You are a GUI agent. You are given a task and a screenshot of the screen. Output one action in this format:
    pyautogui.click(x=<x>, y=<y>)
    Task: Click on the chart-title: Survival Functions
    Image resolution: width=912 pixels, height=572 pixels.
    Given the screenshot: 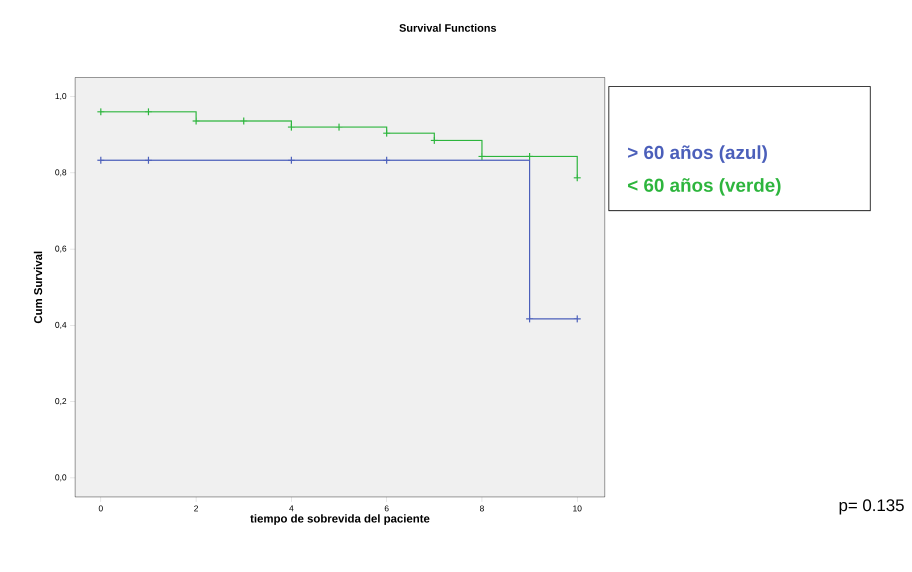 What is the action you would take?
    pyautogui.click(x=447, y=28)
    